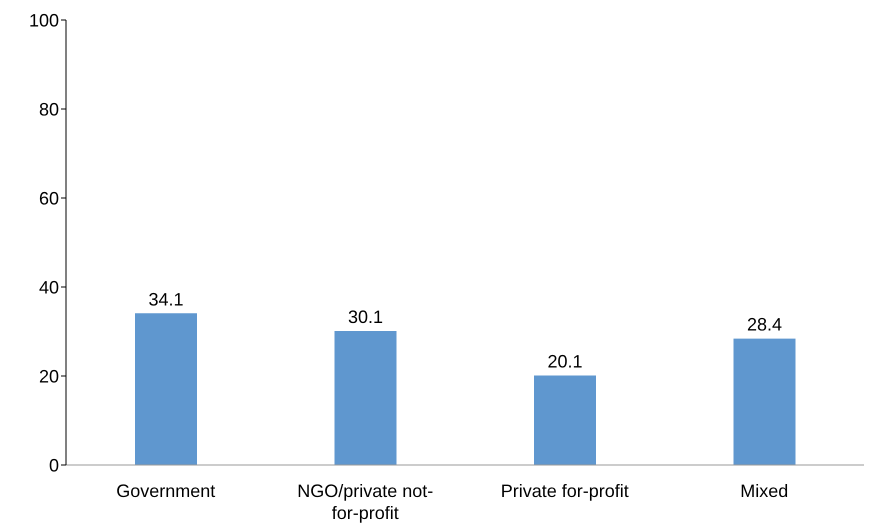 The height and width of the screenshot is (531, 880). I want to click on data-label: 20.1, so click(565, 362).